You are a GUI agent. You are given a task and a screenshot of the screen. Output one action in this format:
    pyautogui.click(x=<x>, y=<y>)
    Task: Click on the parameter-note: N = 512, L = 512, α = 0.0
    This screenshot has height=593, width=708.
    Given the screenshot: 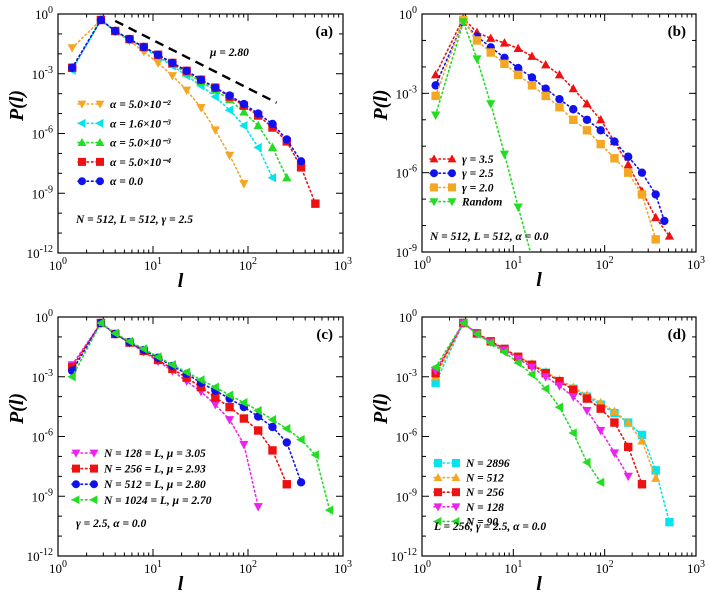 What is the action you would take?
    pyautogui.click(x=489, y=237)
    